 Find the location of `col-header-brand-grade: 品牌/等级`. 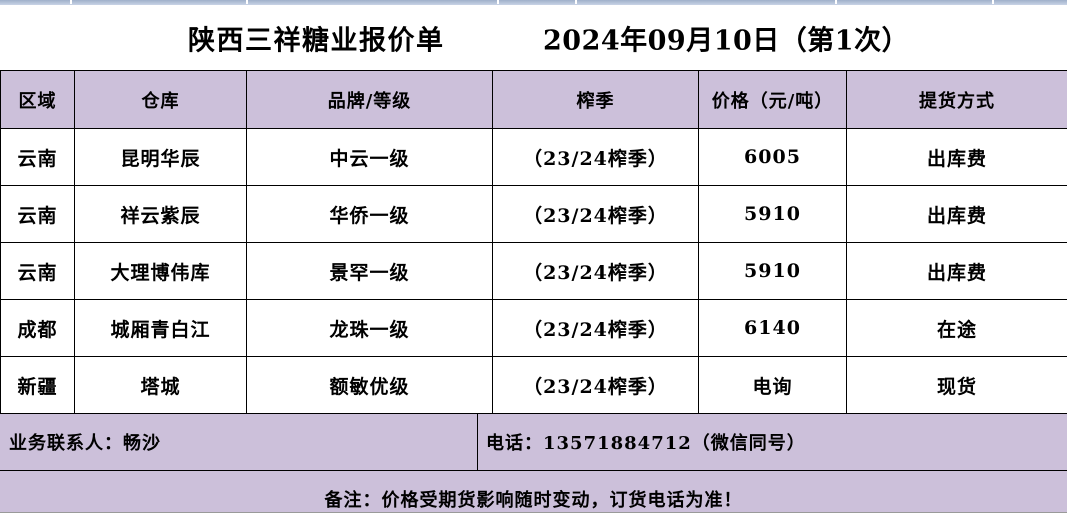

col-header-brand-grade: 品牌/等级 is located at coordinates (369, 99).